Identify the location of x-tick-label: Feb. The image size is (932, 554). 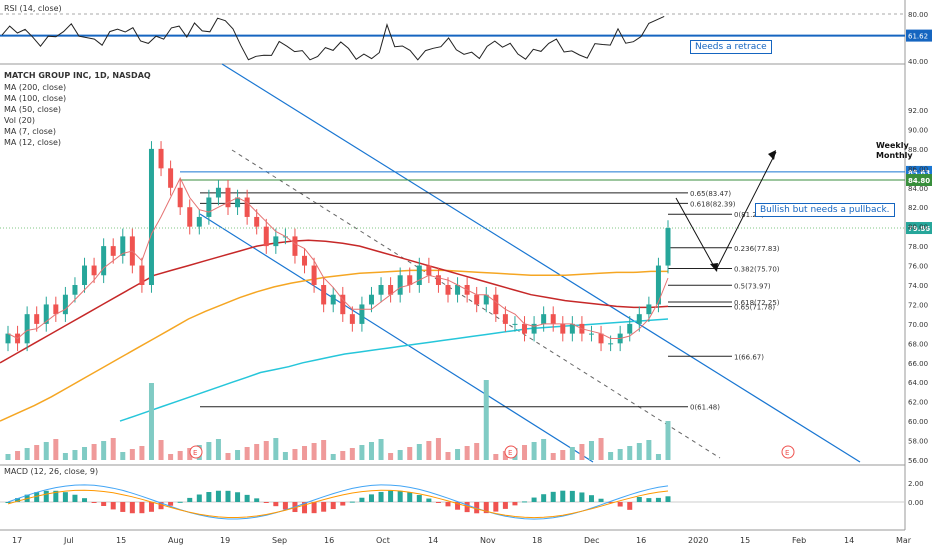
(799, 540).